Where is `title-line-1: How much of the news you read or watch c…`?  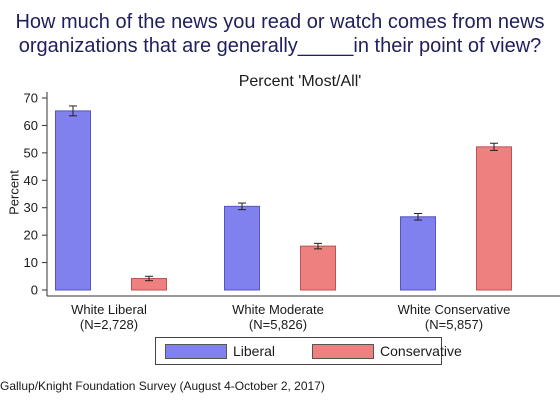
title-line-1: How much of the news you read or watch c… is located at coordinates (280, 22).